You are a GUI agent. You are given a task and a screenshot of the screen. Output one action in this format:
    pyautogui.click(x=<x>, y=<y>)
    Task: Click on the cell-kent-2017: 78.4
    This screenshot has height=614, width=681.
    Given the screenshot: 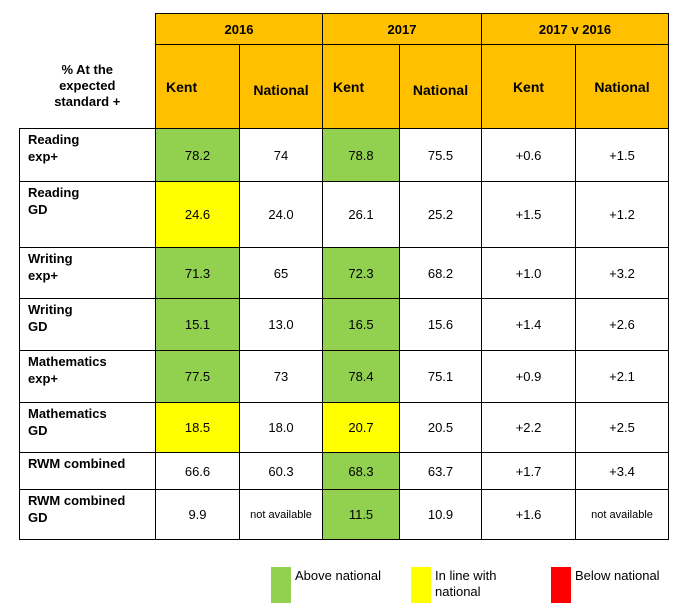 What is the action you would take?
    pyautogui.click(x=361, y=376)
    